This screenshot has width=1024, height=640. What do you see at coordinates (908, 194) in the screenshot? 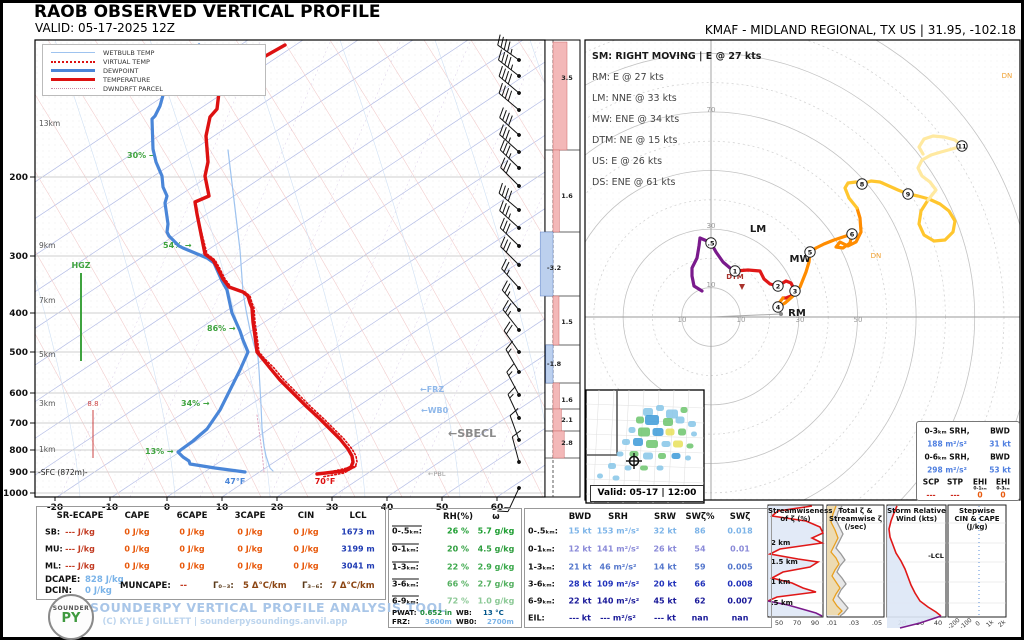
I see `height-marker-label: 9` at bounding box center [908, 194].